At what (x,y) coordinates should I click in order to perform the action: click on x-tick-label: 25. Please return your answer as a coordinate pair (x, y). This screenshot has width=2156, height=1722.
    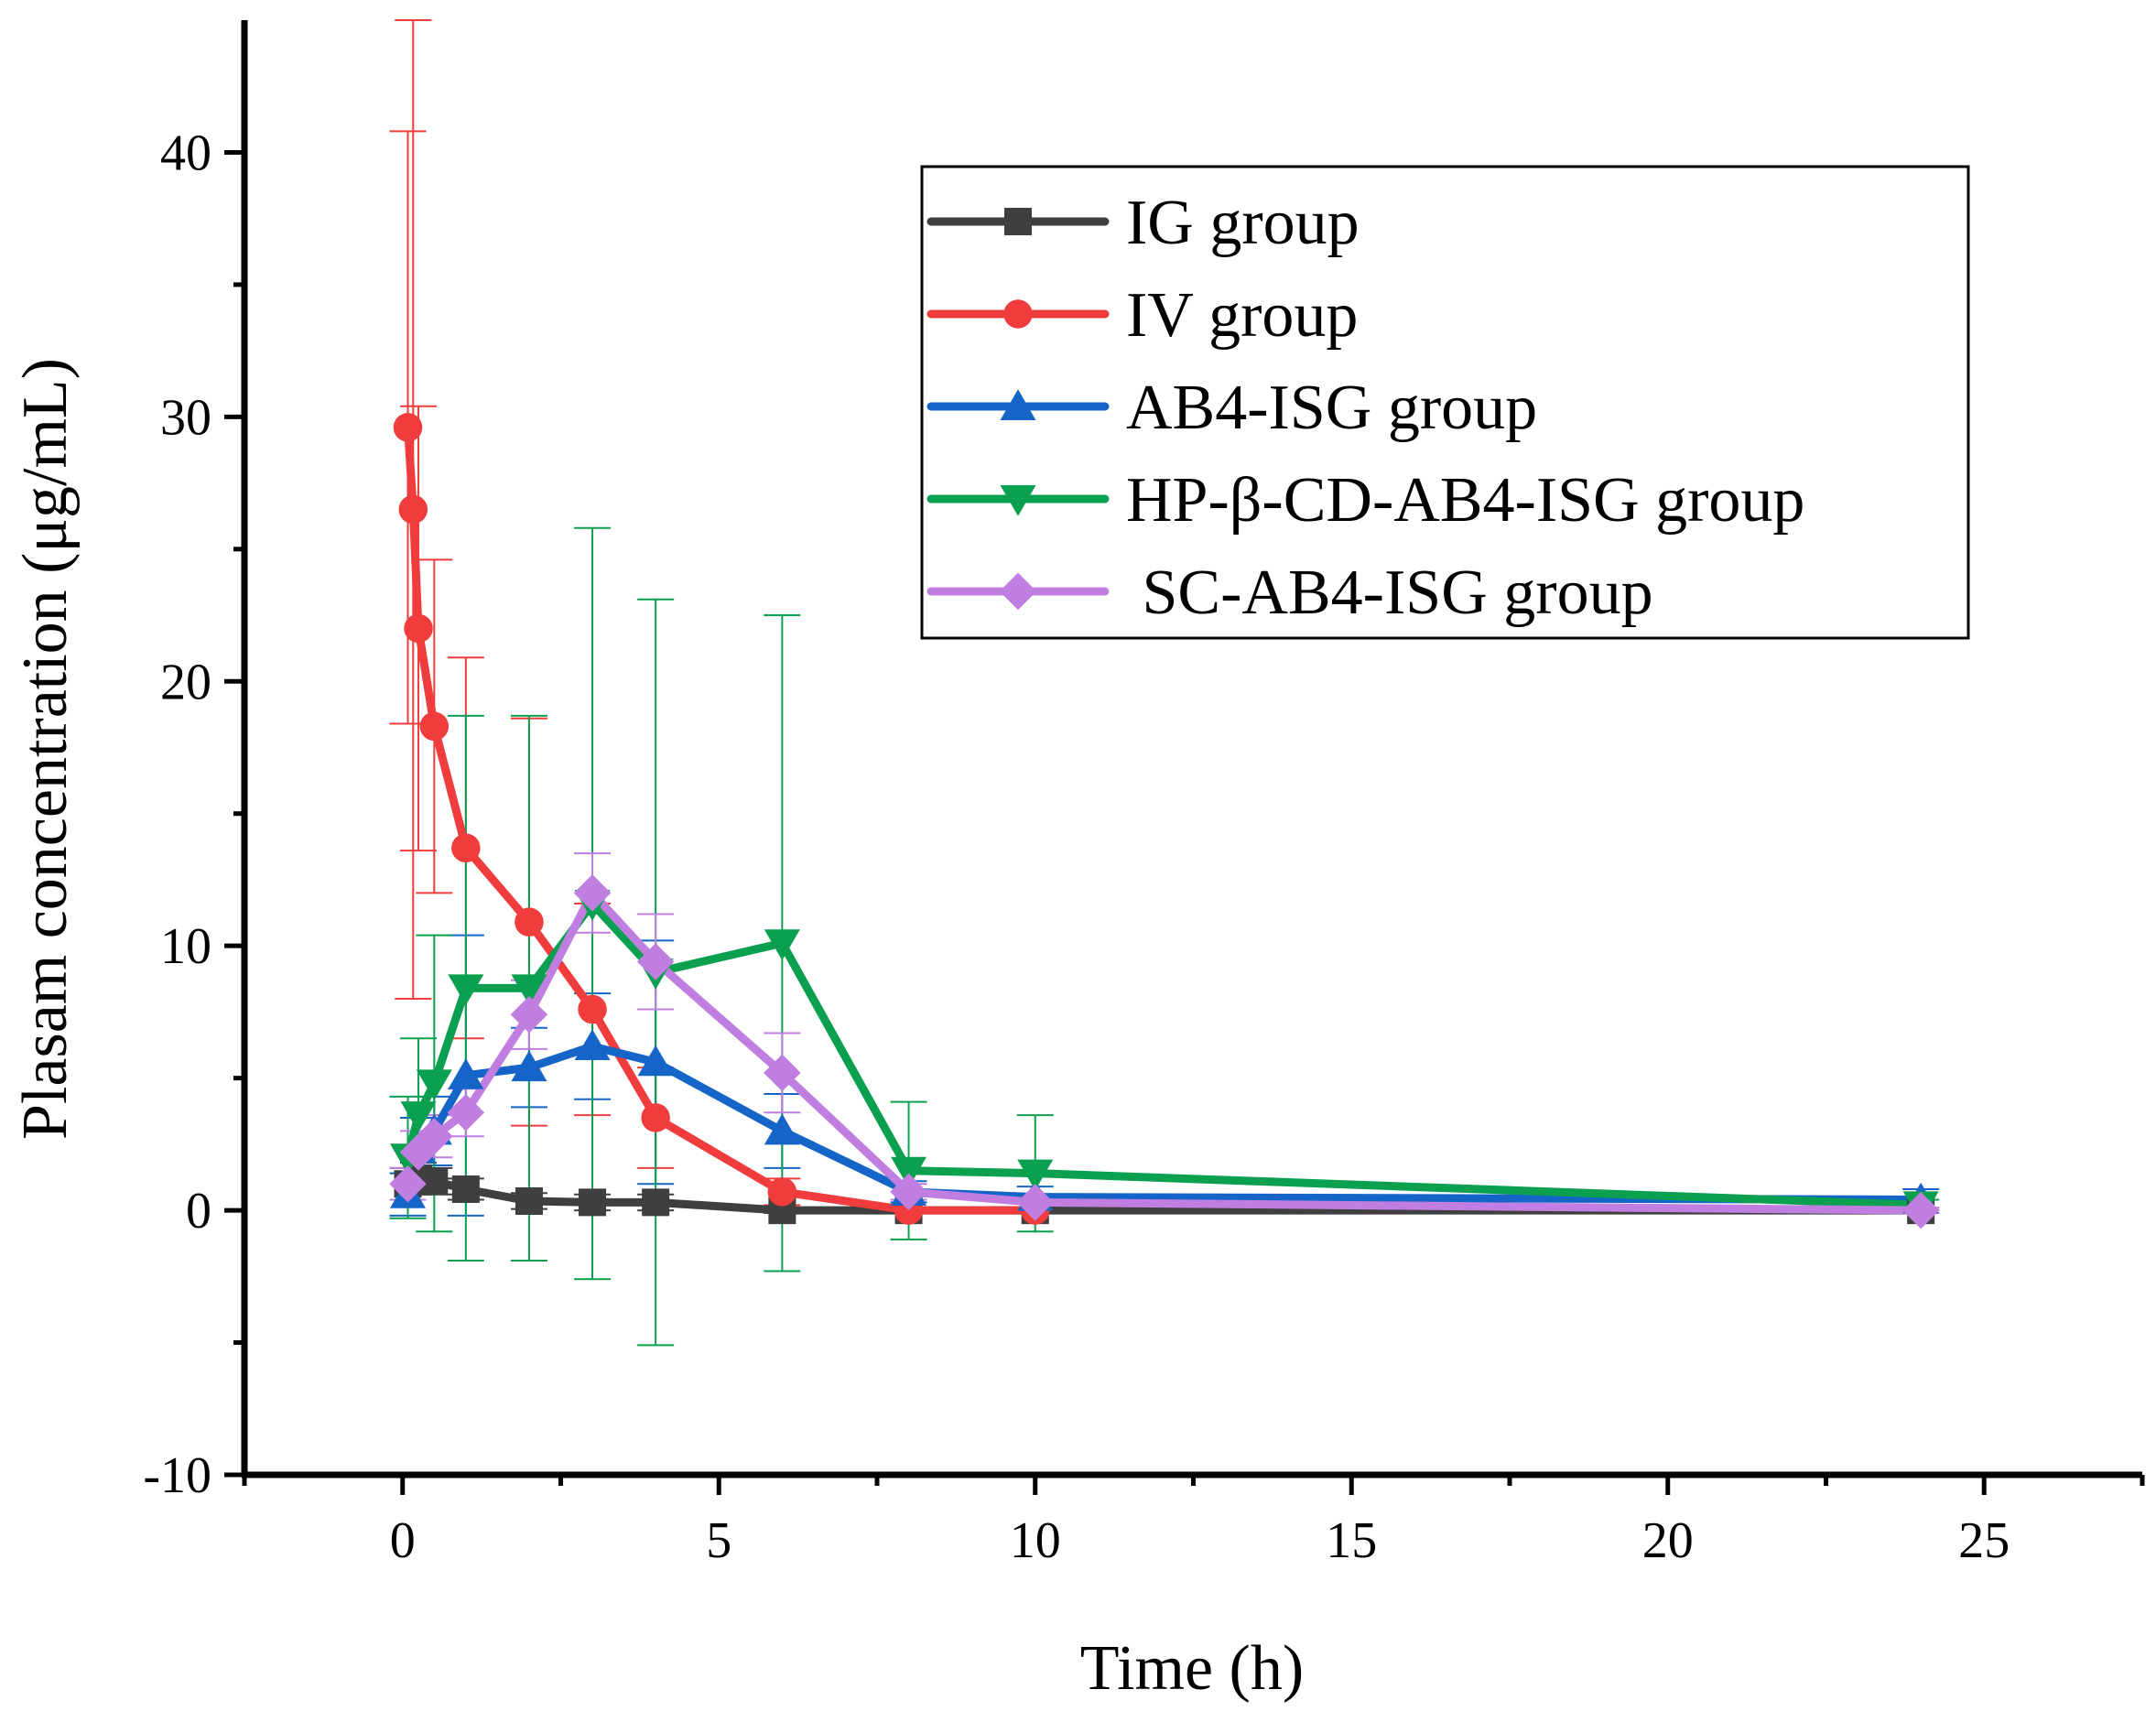
    Looking at the image, I should click on (1984, 1541).